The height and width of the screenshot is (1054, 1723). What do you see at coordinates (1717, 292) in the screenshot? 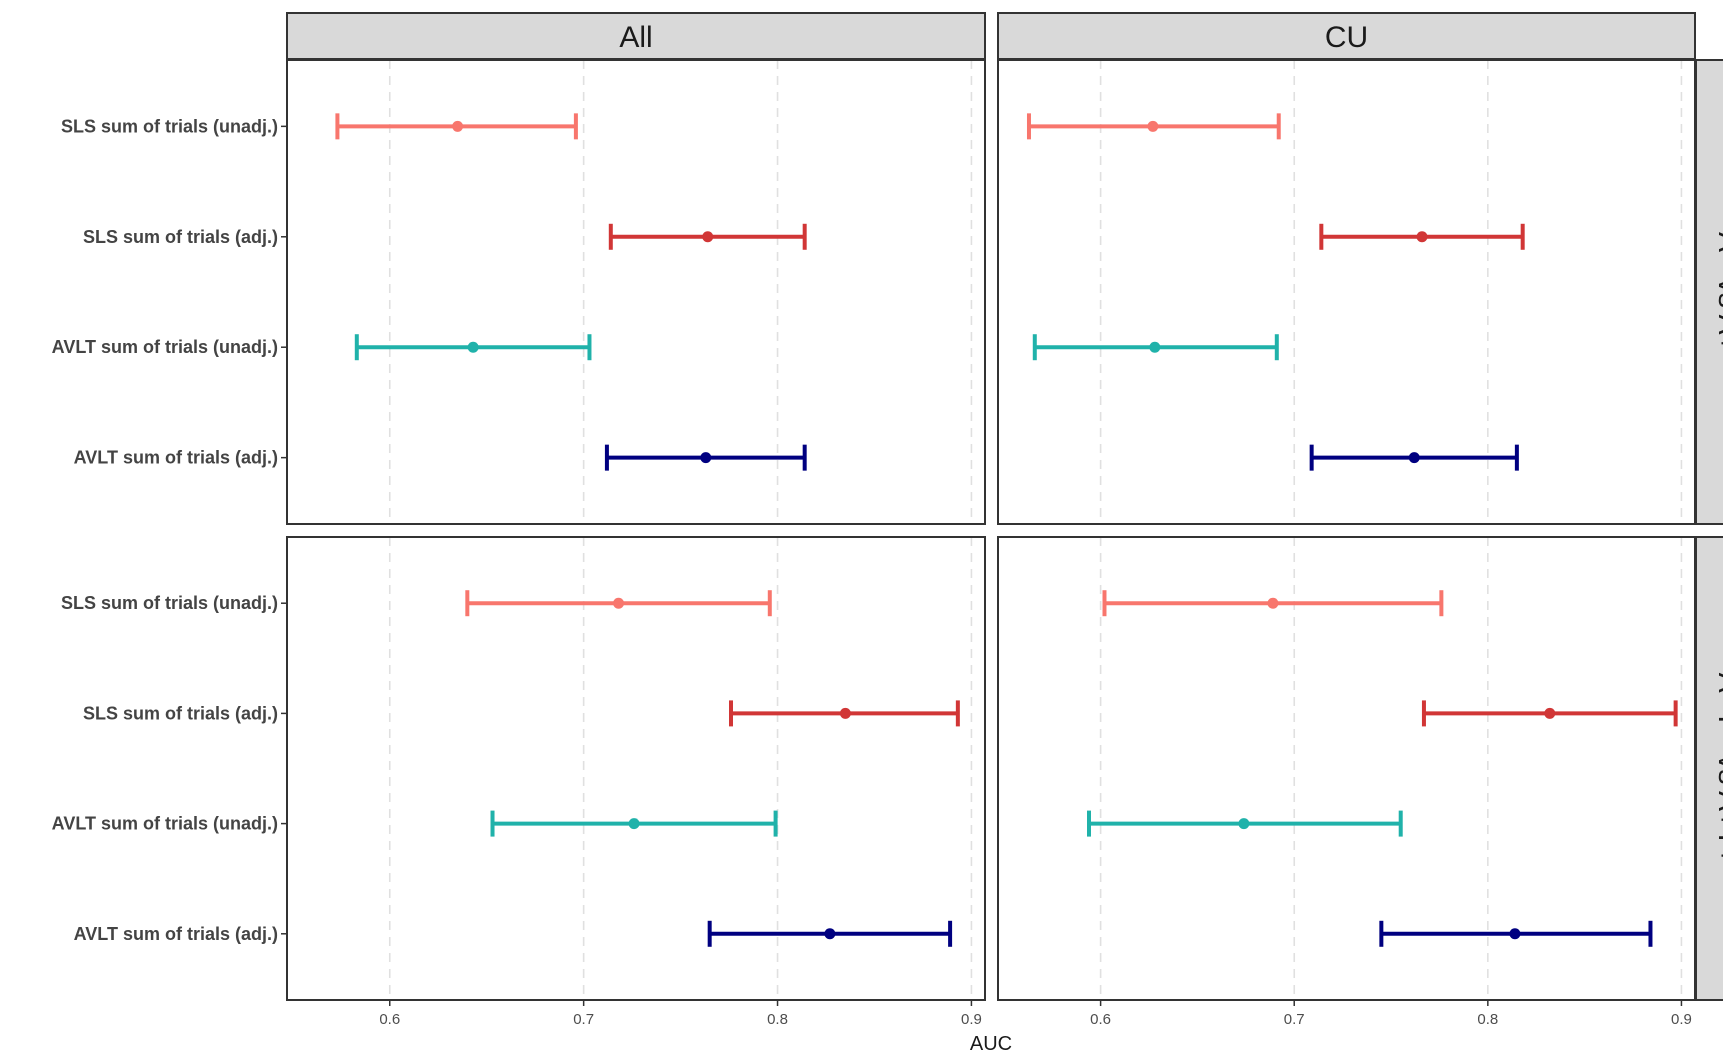
I see `facet-row-strip-label: A− vs A+` at bounding box center [1717, 292].